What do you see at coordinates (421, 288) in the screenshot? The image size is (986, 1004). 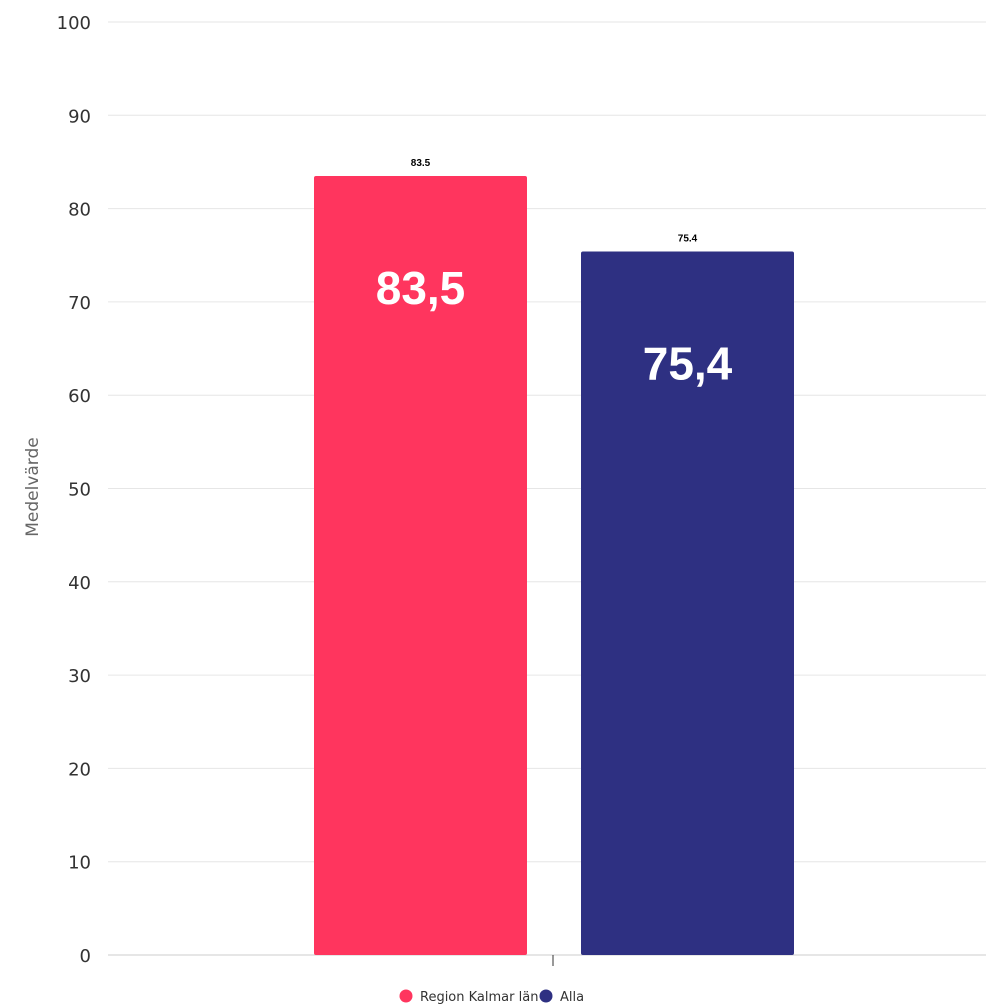 I see `bar-data-label: 83,5` at bounding box center [421, 288].